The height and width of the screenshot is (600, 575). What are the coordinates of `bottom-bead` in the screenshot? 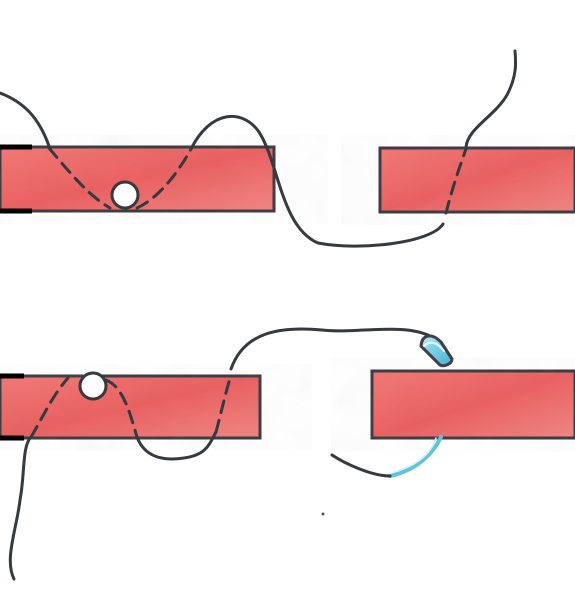 It's located at (93, 386).